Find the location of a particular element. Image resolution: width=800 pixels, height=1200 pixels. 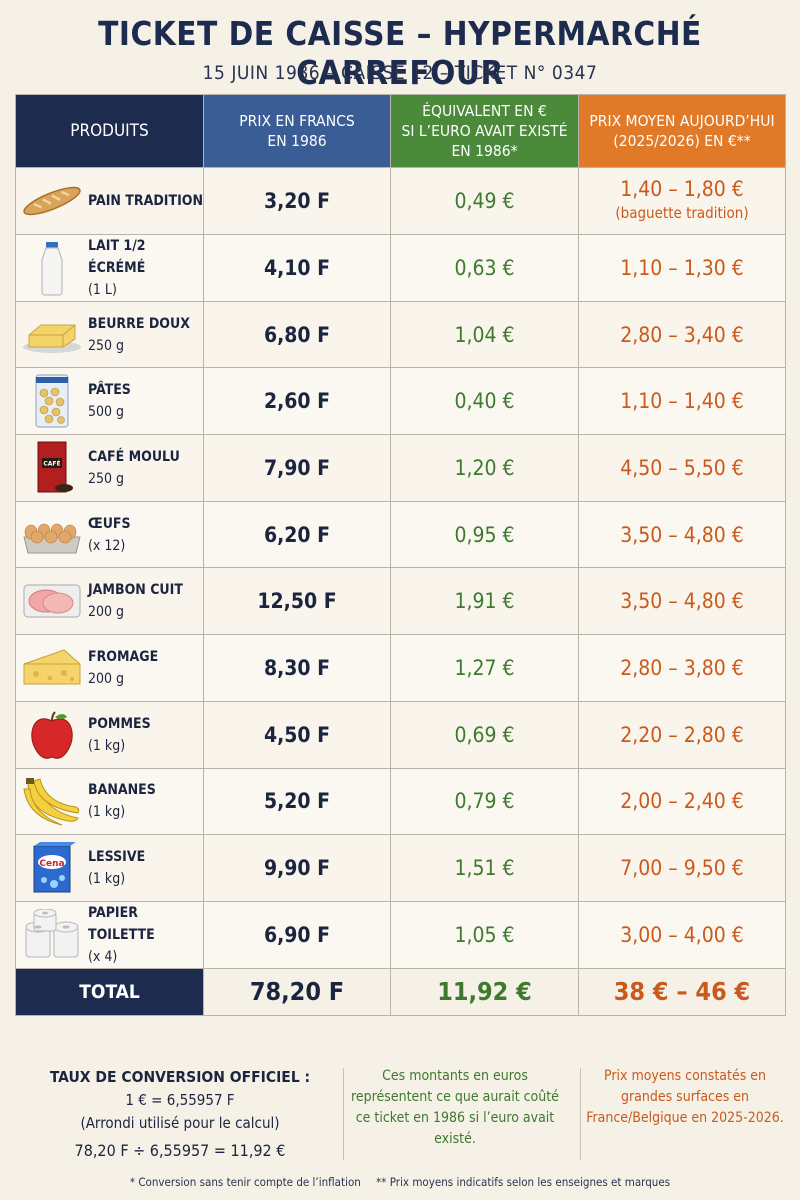

product-name: JAMBON CUIT 200 g is located at coordinates (135, 601).